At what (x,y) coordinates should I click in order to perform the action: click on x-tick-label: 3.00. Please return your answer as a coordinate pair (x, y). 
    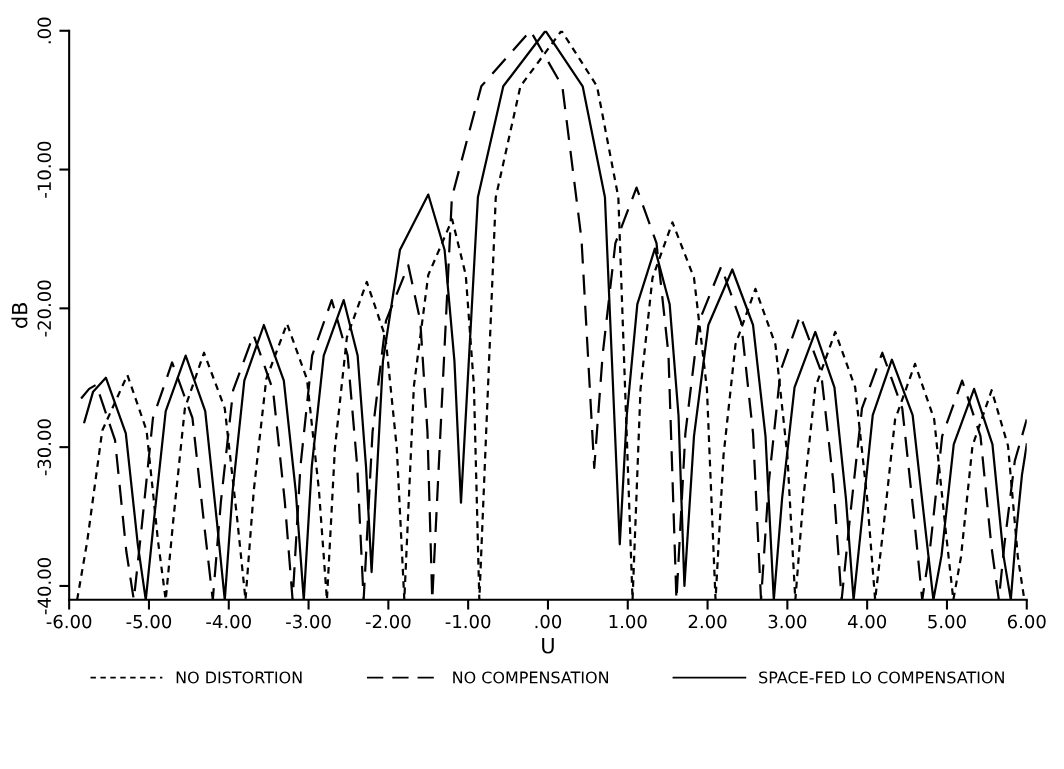
    Looking at the image, I should click on (787, 621).